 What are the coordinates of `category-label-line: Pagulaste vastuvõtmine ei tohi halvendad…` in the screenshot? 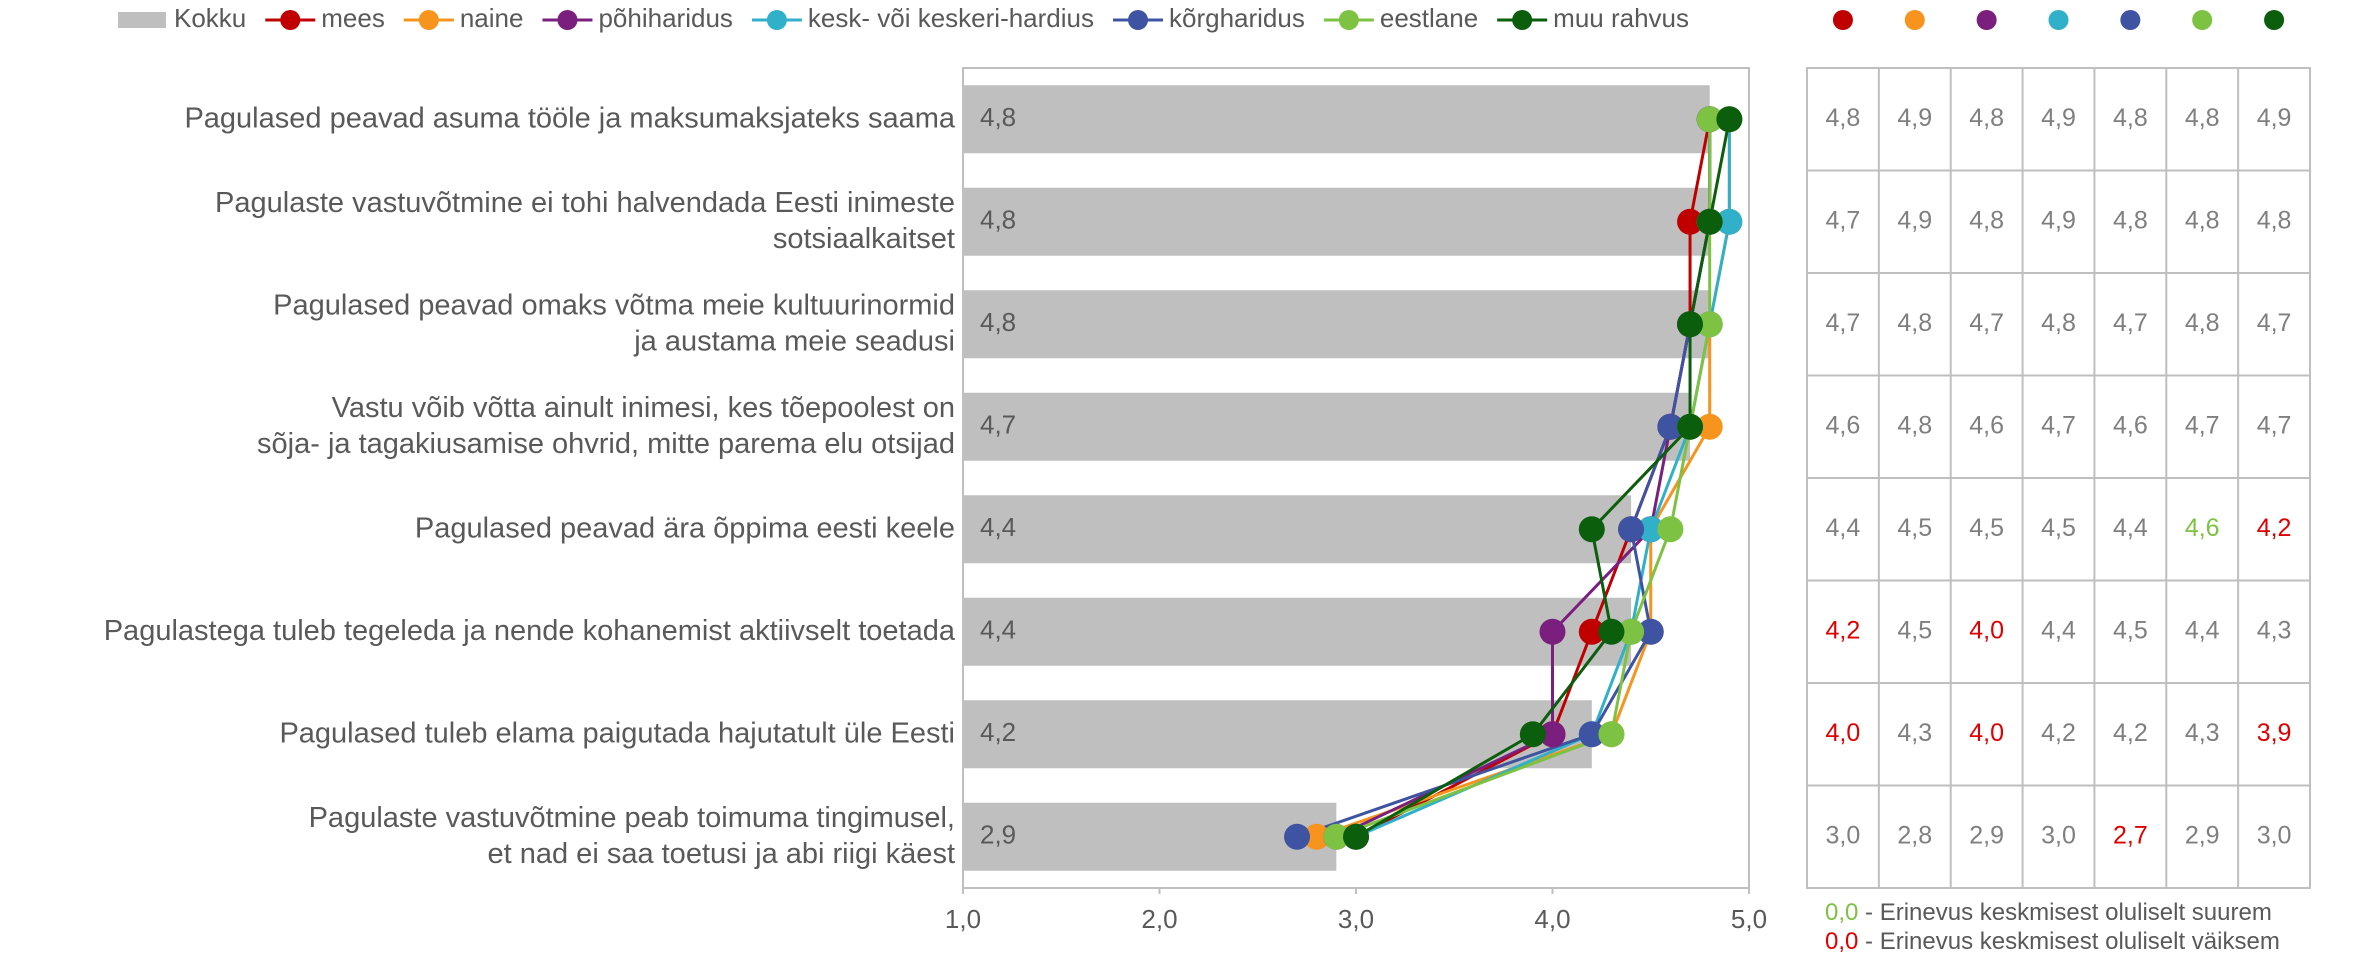 It's located at (585, 202).